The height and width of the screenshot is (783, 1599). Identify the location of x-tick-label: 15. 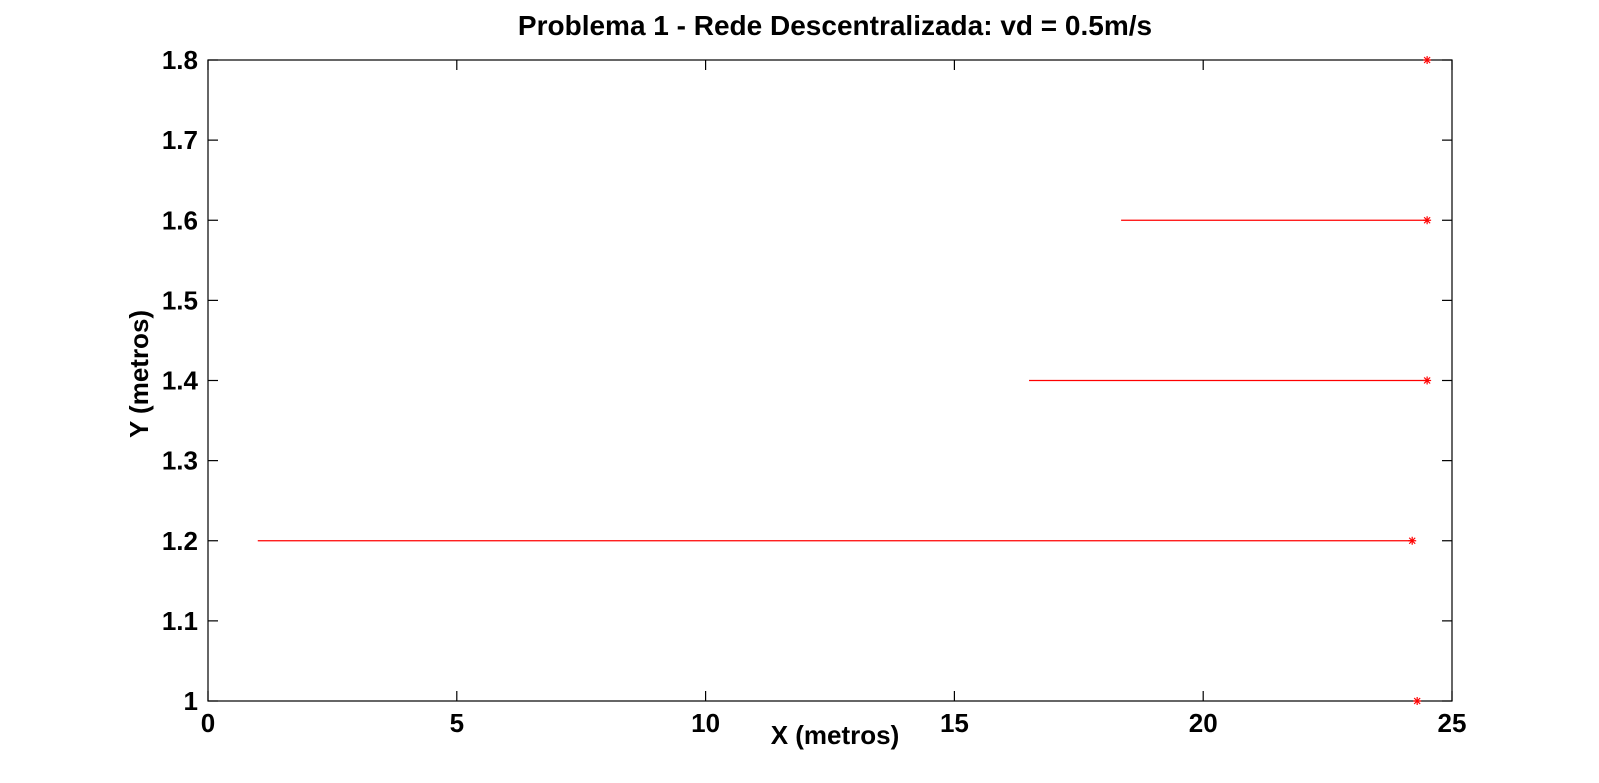
(954, 723).